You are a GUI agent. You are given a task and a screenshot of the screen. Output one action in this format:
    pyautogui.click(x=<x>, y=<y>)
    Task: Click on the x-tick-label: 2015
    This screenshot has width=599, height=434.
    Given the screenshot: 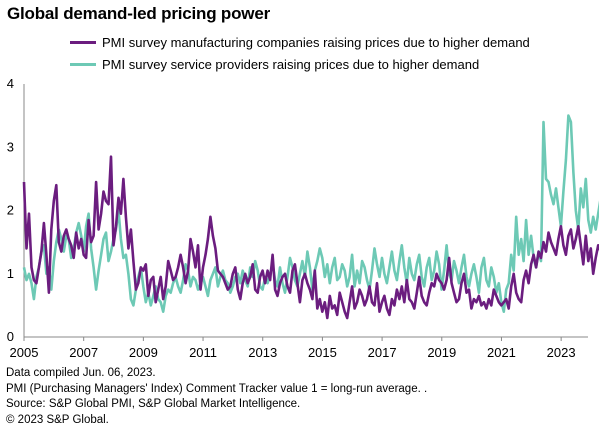 What is the action you would take?
    pyautogui.click(x=322, y=352)
    